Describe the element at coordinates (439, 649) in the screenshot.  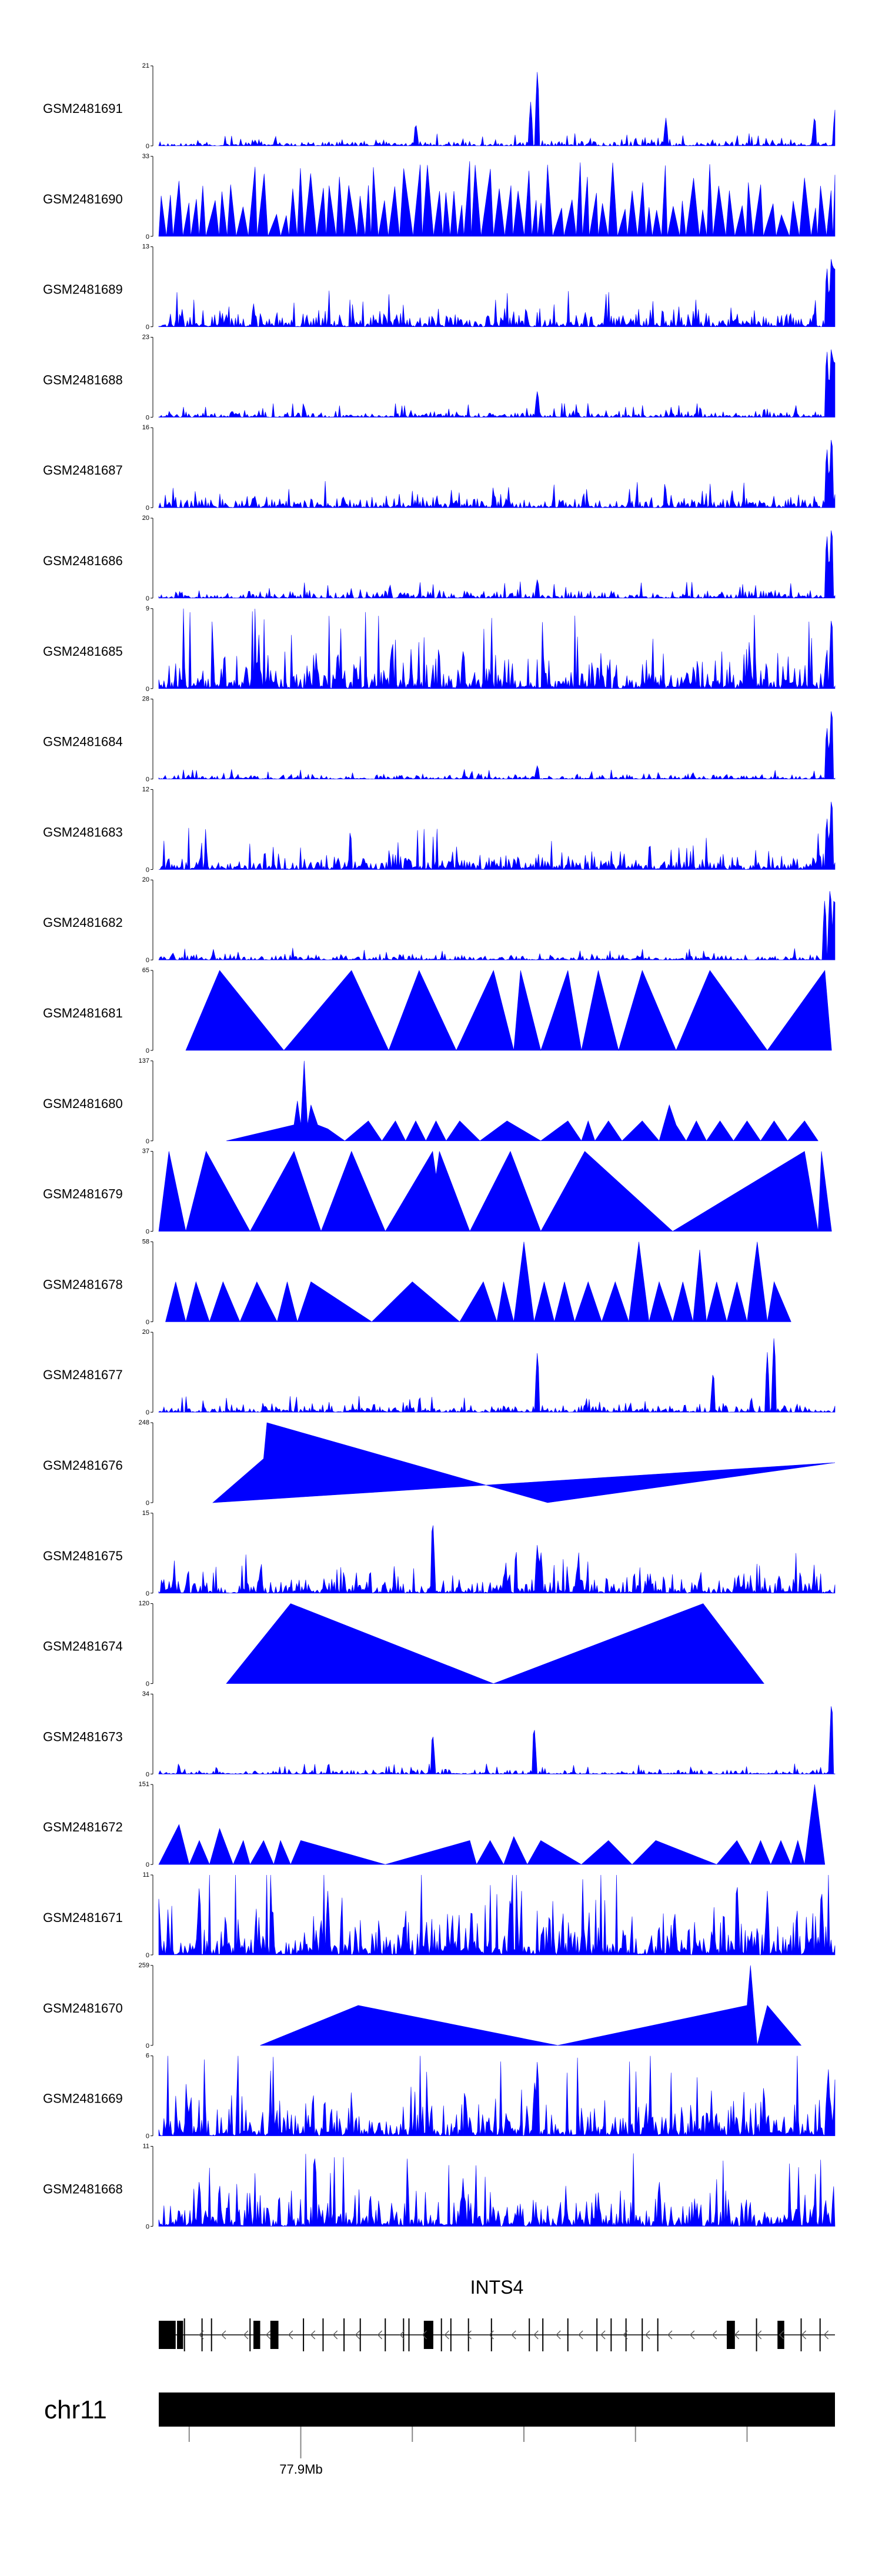
I see `track-GSM2481685: GSM2481685 9 0` at that location.